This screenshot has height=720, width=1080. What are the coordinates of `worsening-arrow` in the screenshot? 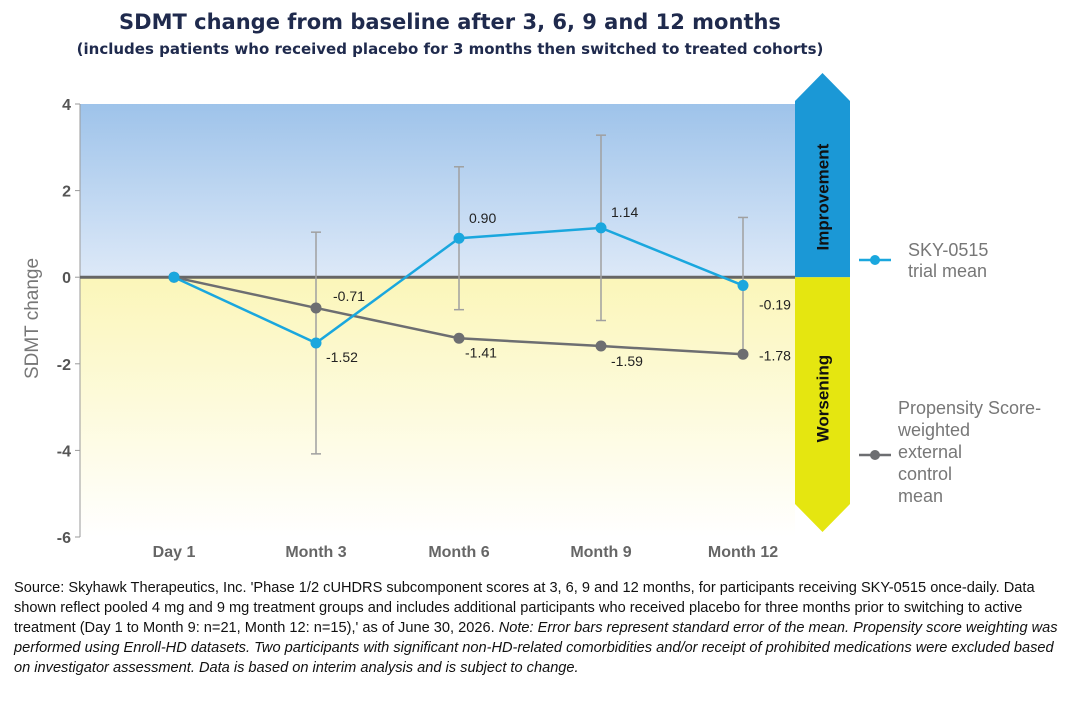 It's located at (822, 404).